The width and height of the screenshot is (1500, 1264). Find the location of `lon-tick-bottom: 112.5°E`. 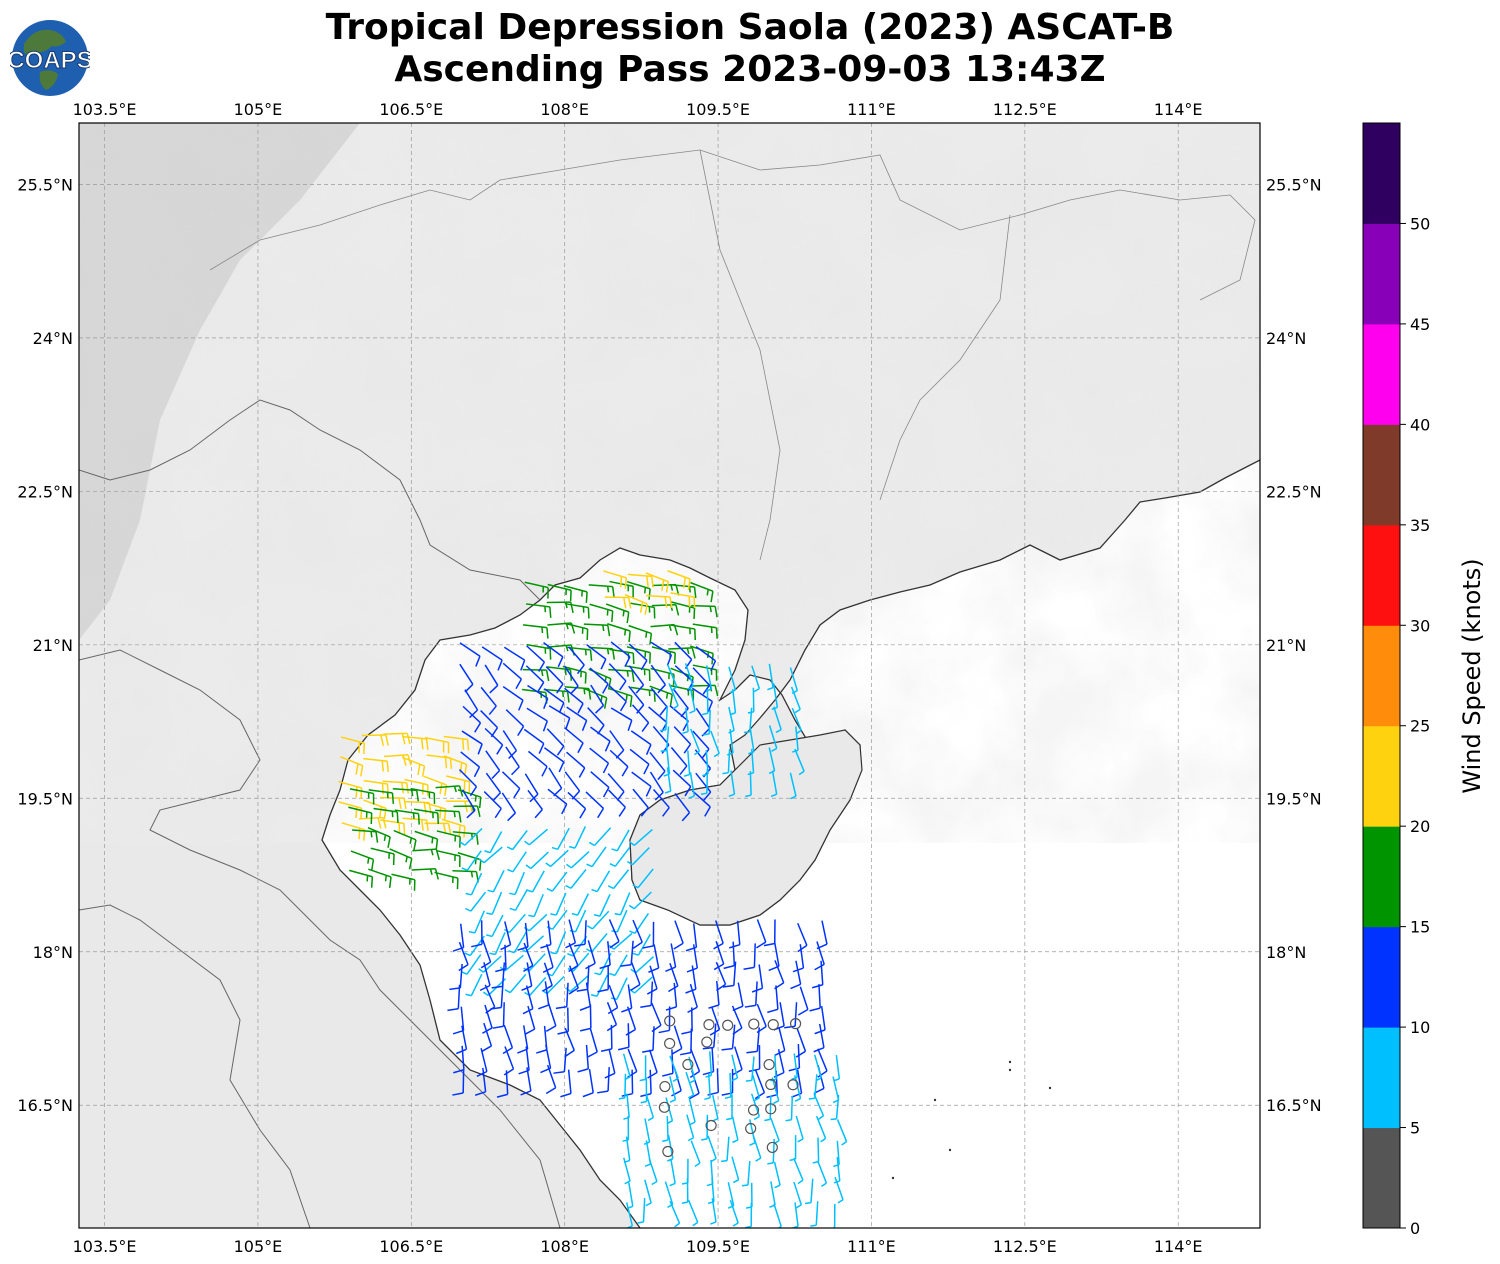

lon-tick-bottom: 112.5°E is located at coordinates (1025, 1246).